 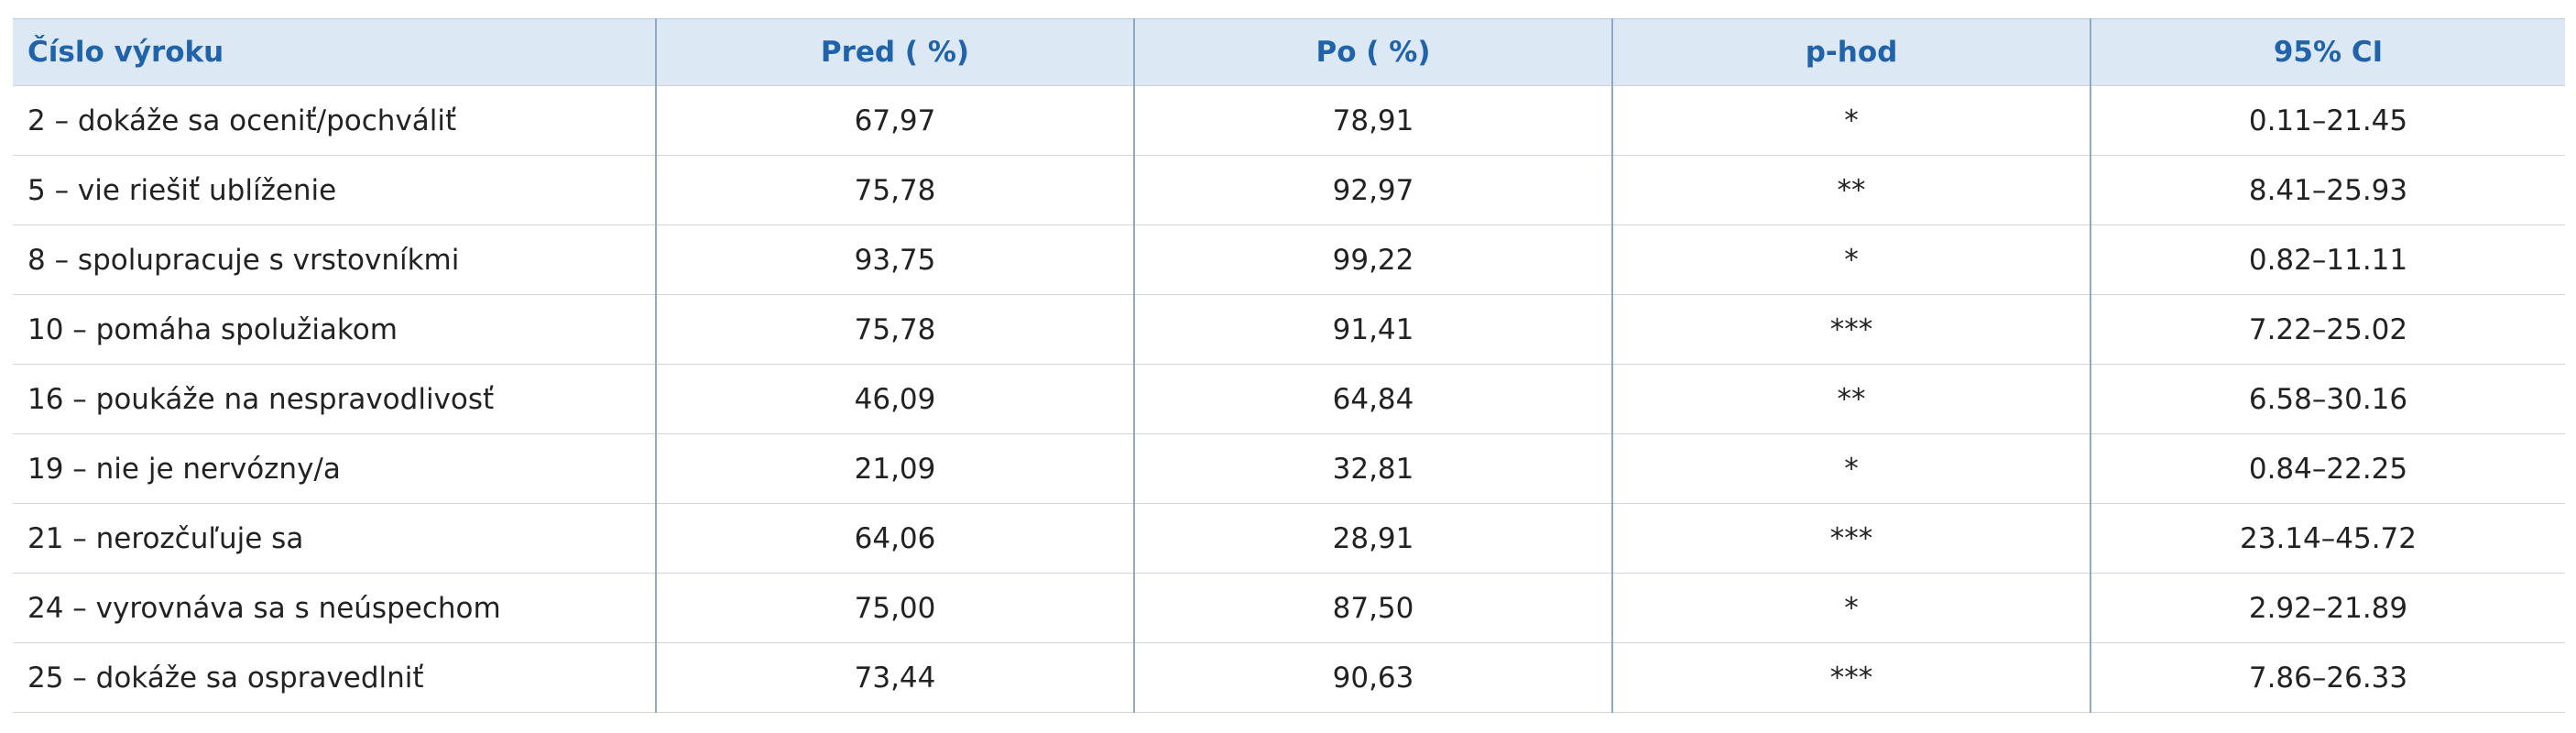 I want to click on table-cell: 64,06, so click(x=895, y=538).